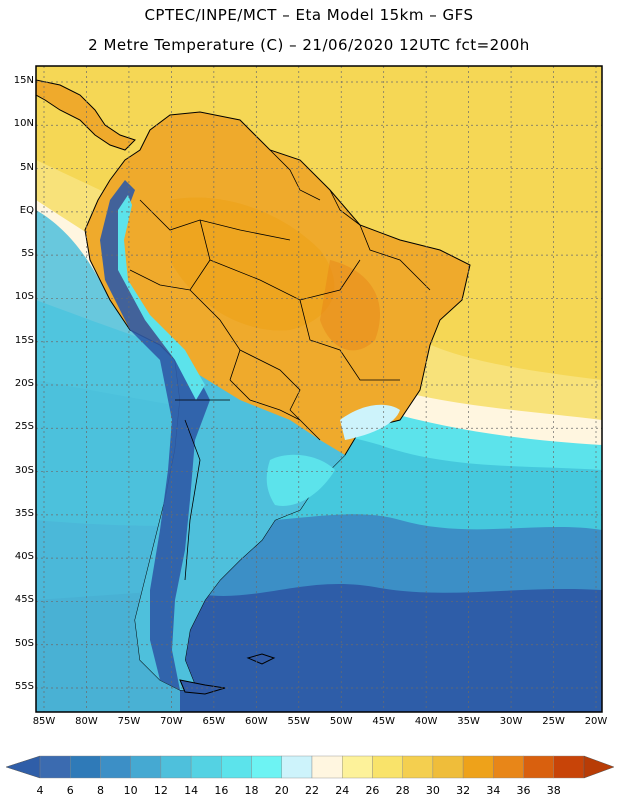 The height and width of the screenshot is (800, 618). Describe the element at coordinates (261, 659) in the screenshot. I see `falkland-islands` at that location.